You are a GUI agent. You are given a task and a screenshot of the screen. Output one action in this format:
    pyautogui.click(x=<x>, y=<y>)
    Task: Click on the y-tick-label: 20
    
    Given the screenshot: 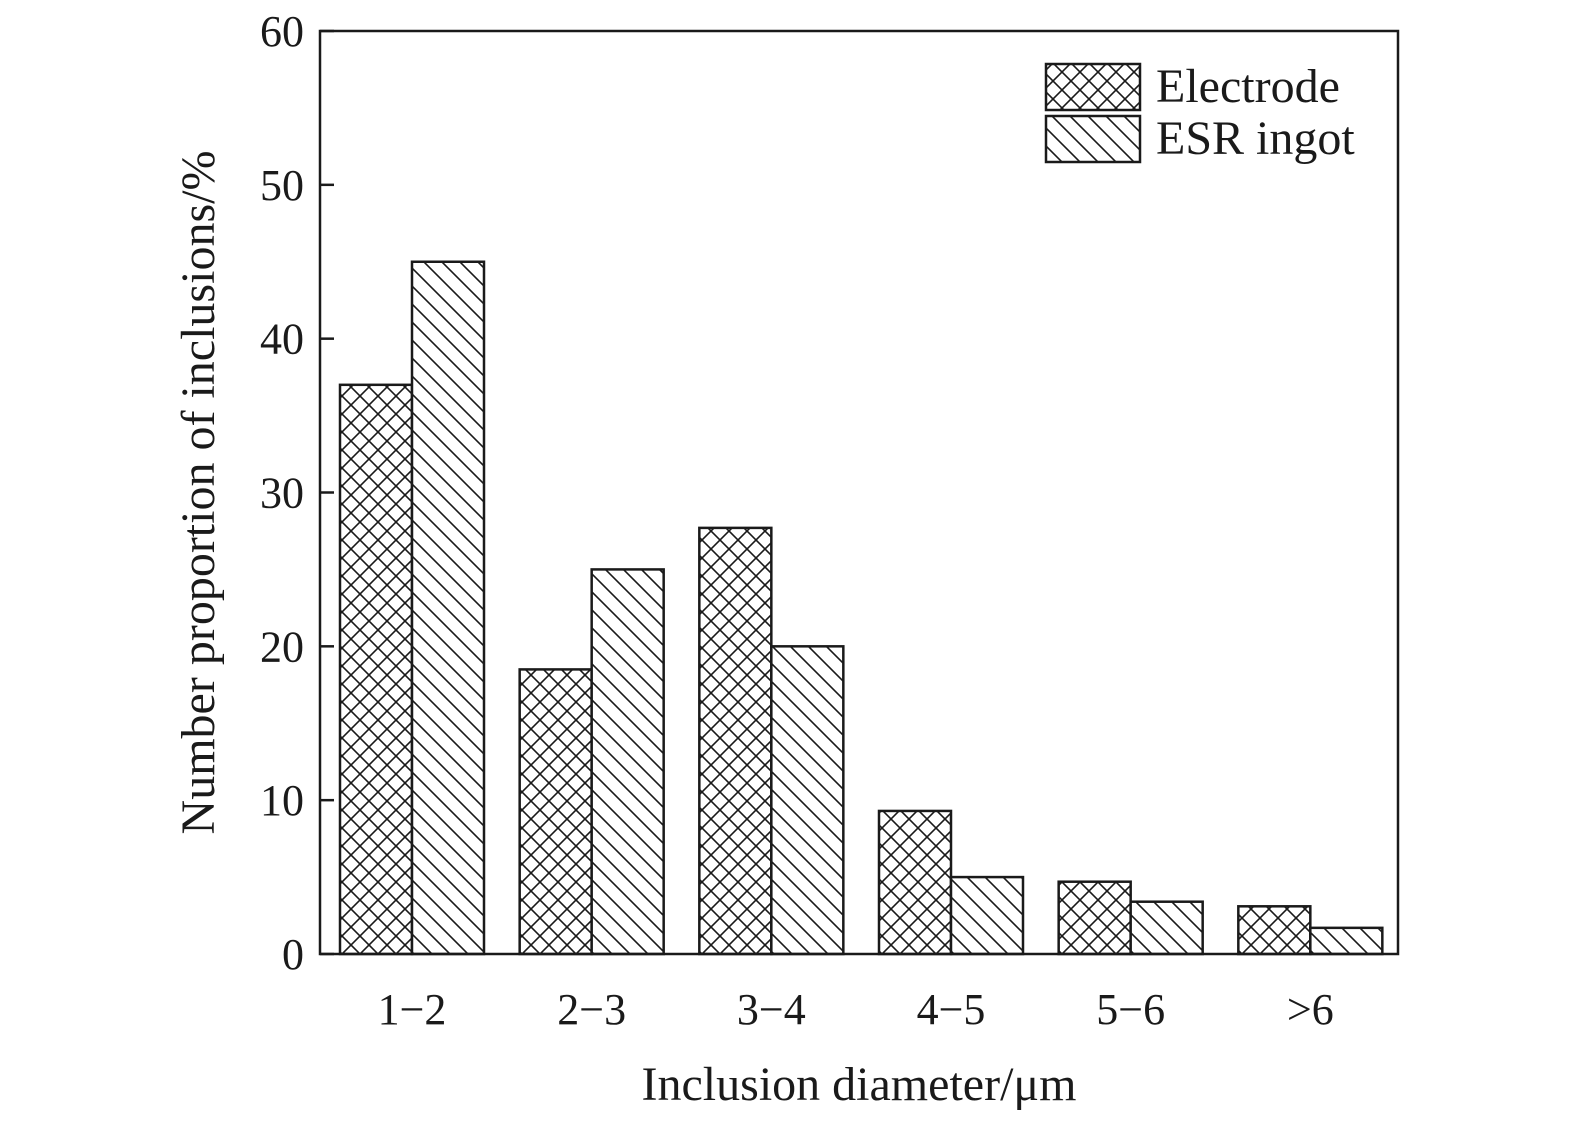 What is the action you would take?
    pyautogui.click(x=282, y=646)
    